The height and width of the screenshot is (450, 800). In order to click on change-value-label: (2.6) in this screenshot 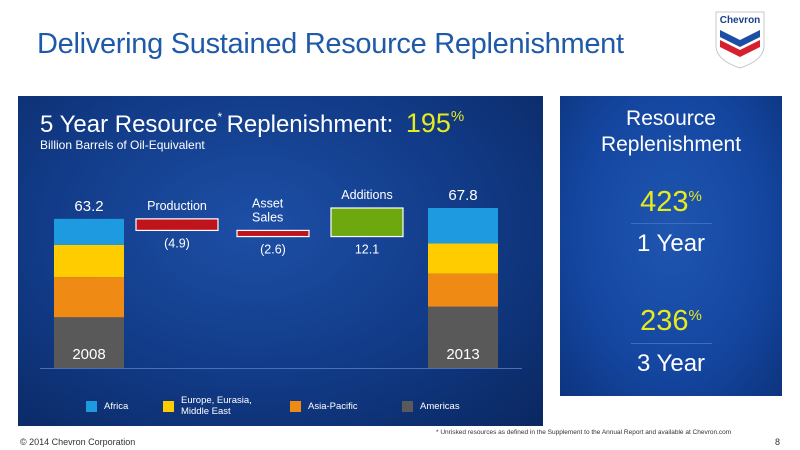, I will do `click(273, 250)`.